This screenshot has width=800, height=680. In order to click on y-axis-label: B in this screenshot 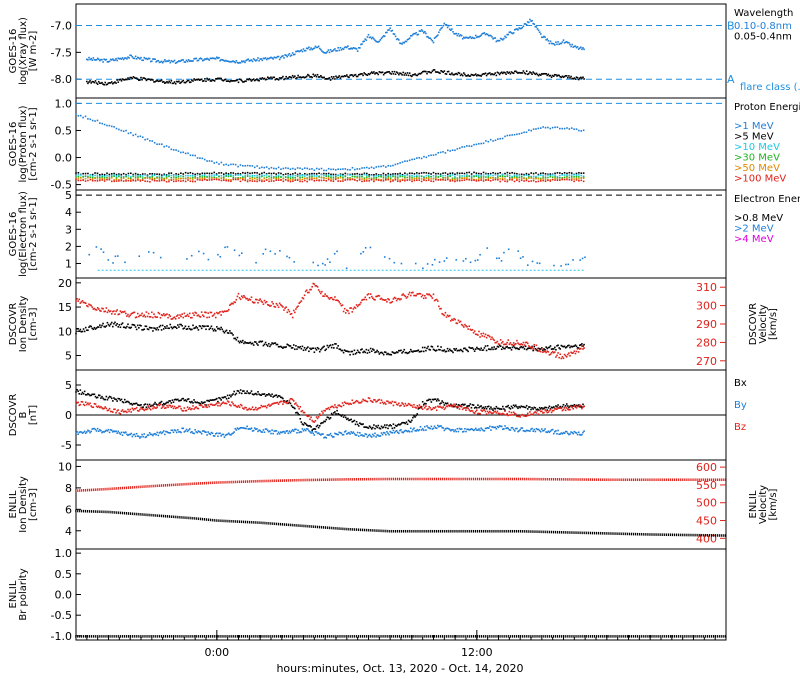, I will do `click(23, 414)`.